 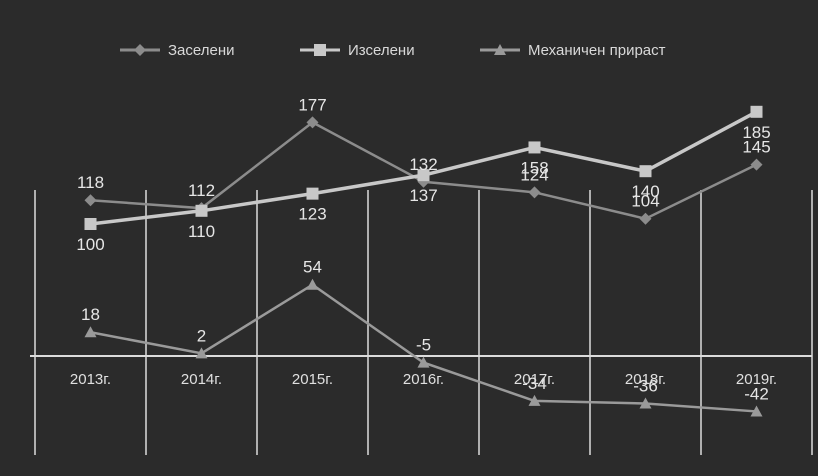 I want to click on x-tick-label: 2014г., so click(x=201, y=379).